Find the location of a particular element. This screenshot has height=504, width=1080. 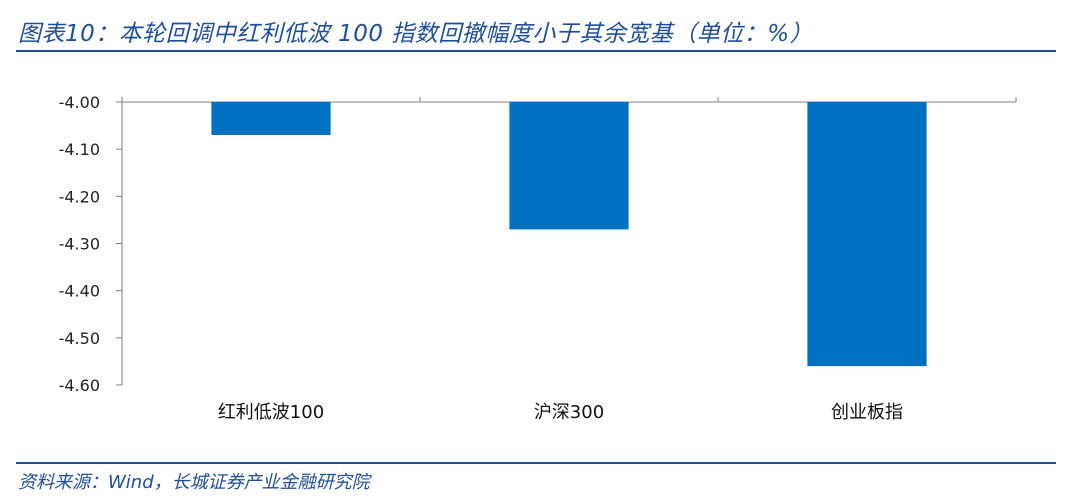

y-tick-label: -4.40 is located at coordinates (79, 291).